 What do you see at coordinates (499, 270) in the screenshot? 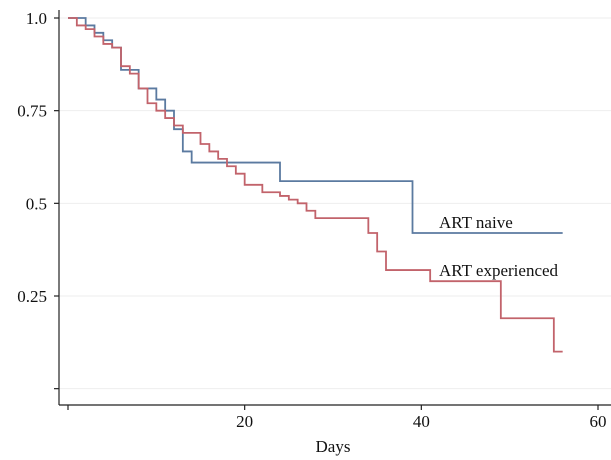
I see `series-label-art-experienced: ART experienced` at bounding box center [499, 270].